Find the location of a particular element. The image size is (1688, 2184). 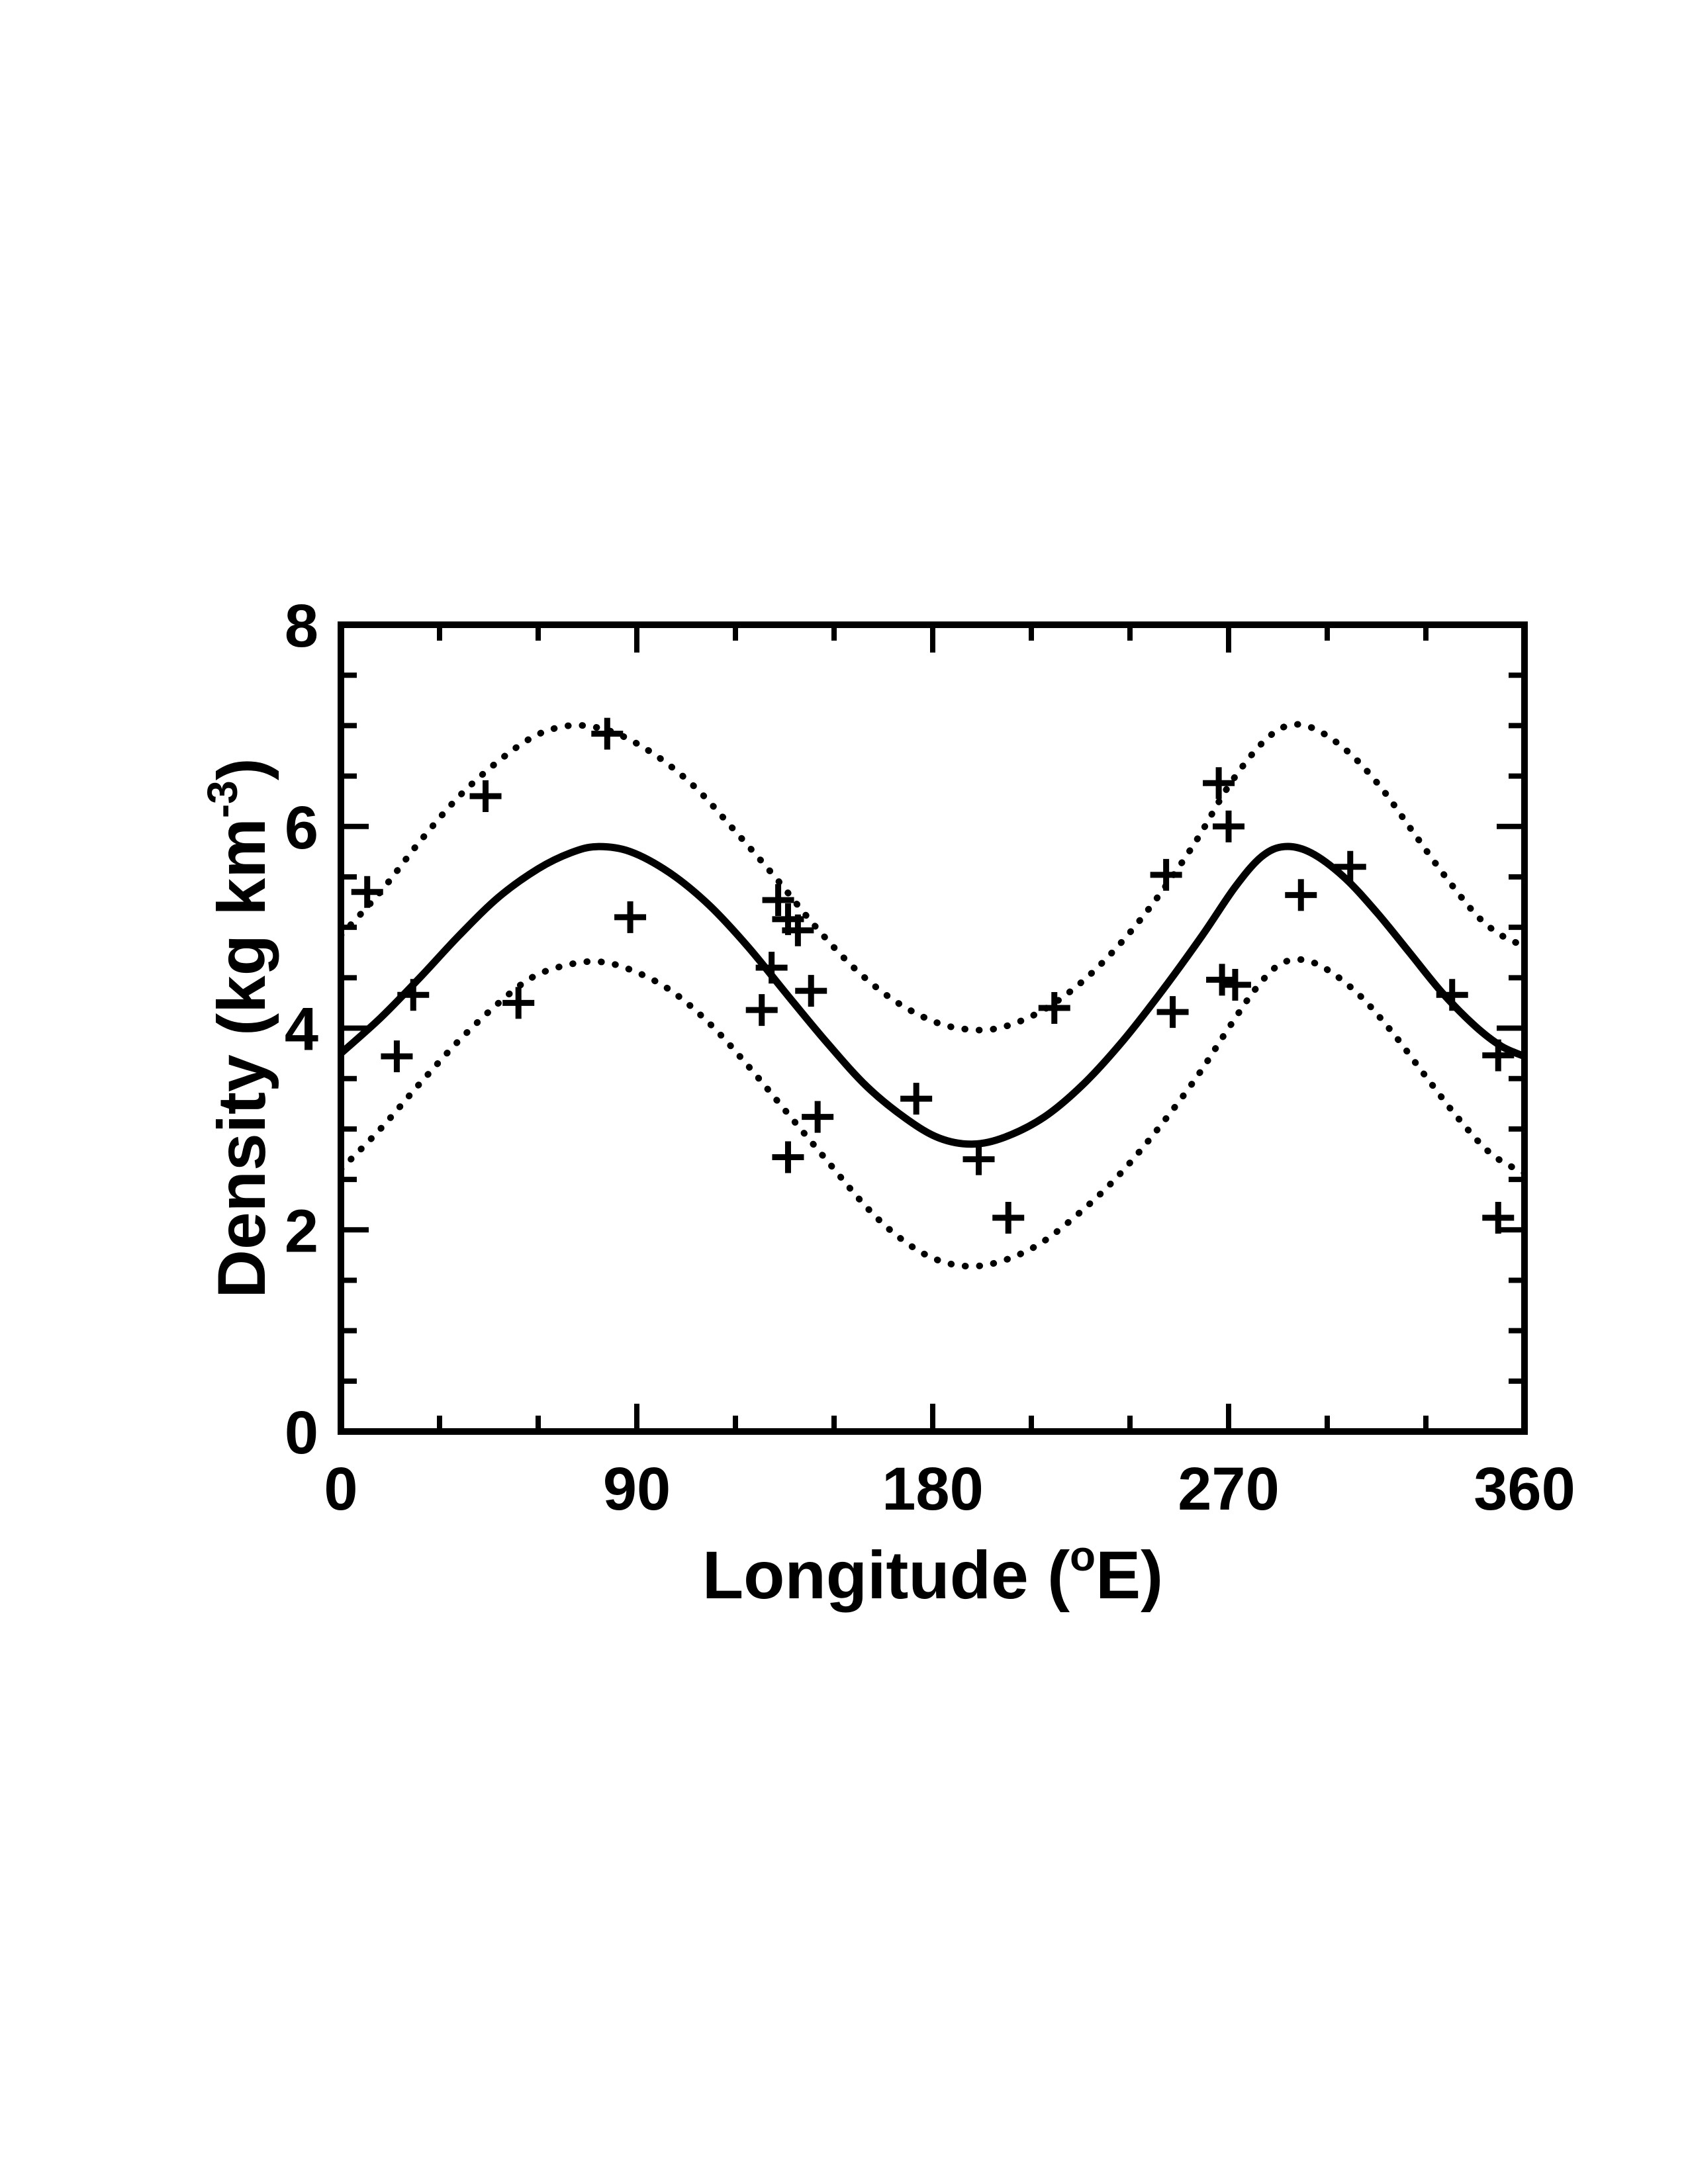

y-tick-label: 0 is located at coordinates (301, 1433).